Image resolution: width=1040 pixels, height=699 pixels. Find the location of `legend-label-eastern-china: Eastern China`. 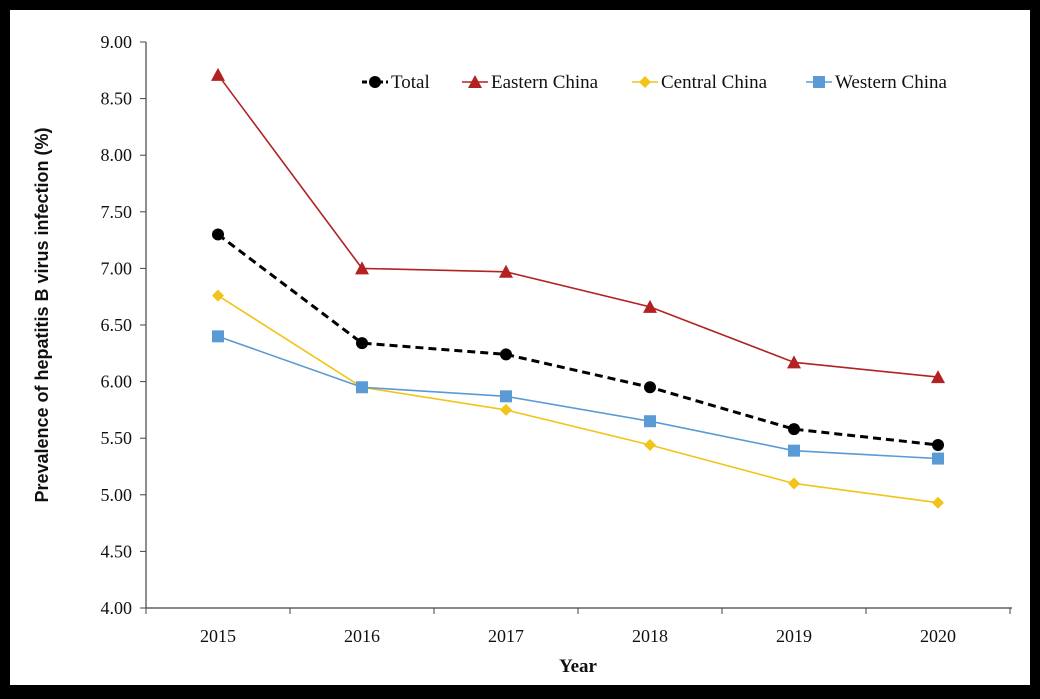

legend-label-eastern-china: Eastern China is located at coordinates (545, 82).